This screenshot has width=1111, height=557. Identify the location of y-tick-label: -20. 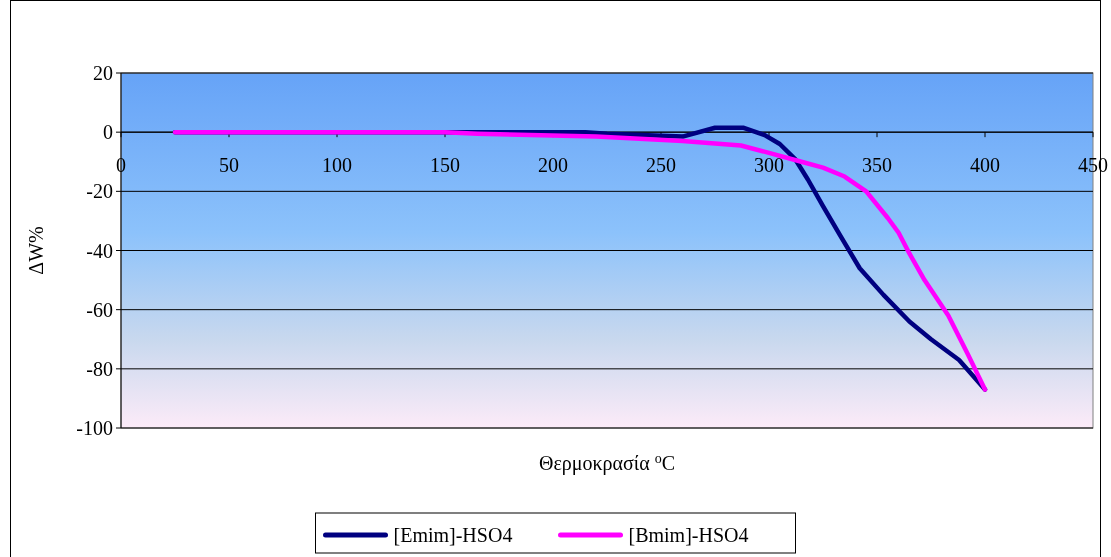
(99, 191).